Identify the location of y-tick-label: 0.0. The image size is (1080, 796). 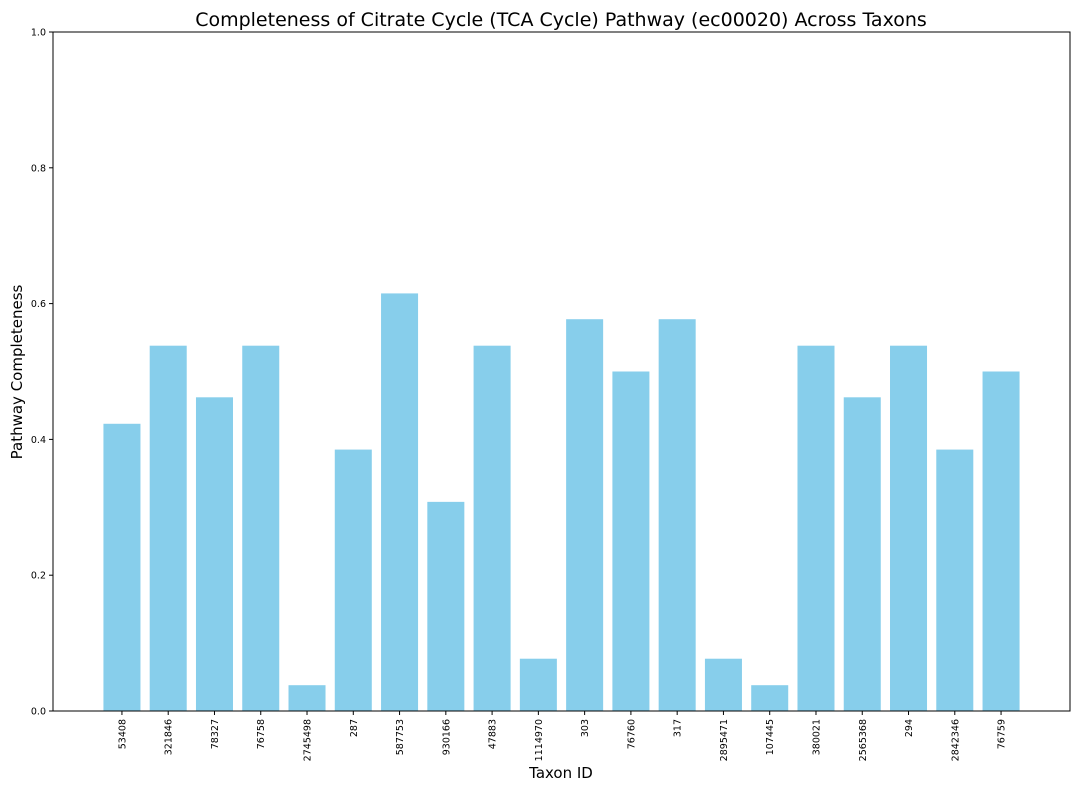
(38, 712).